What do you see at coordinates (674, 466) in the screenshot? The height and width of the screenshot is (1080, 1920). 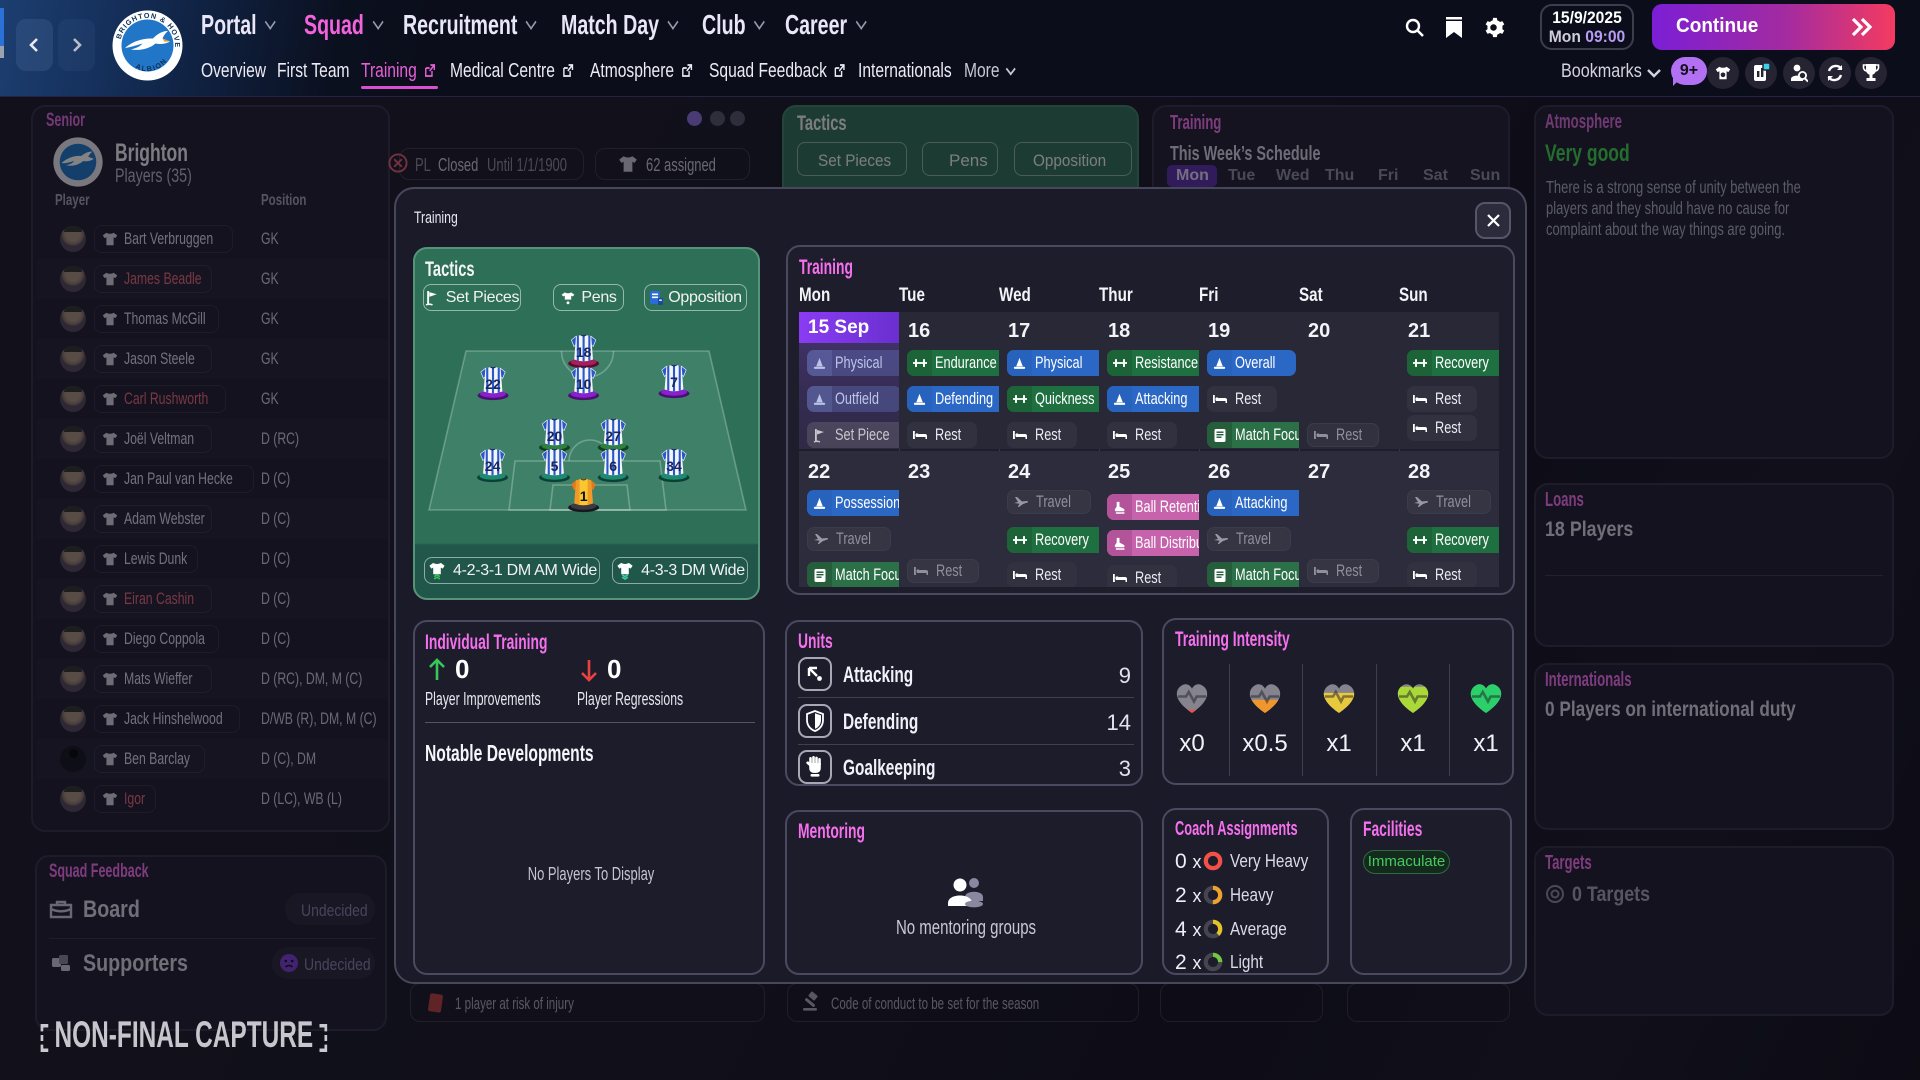 I see `svg-text: 34` at bounding box center [674, 466].